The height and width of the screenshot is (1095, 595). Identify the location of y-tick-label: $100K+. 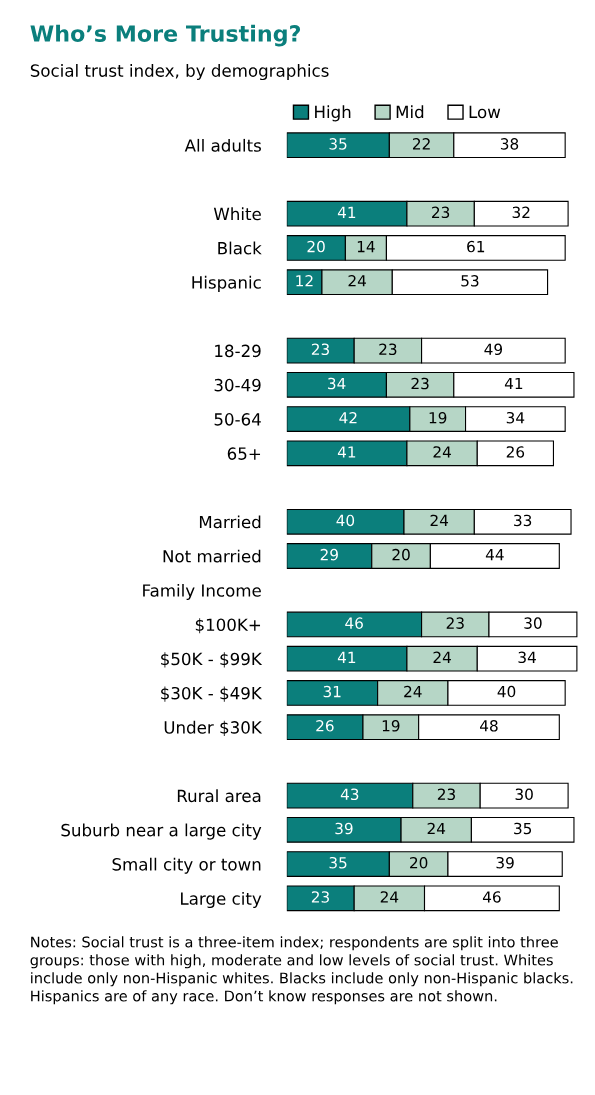
(228, 626).